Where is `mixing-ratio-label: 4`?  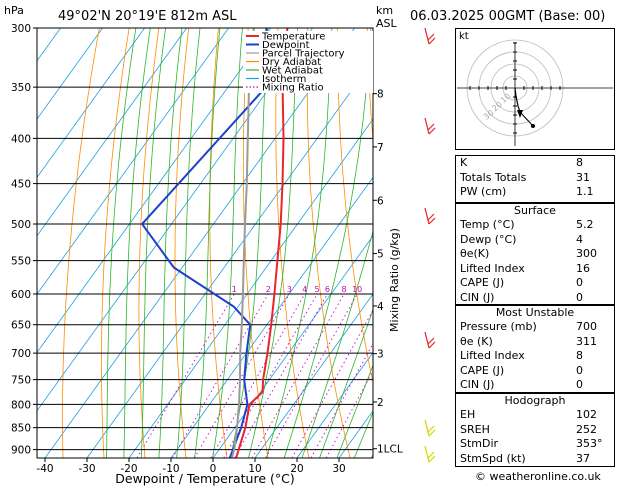 mixing-ratio-label: 4 is located at coordinates (304, 289).